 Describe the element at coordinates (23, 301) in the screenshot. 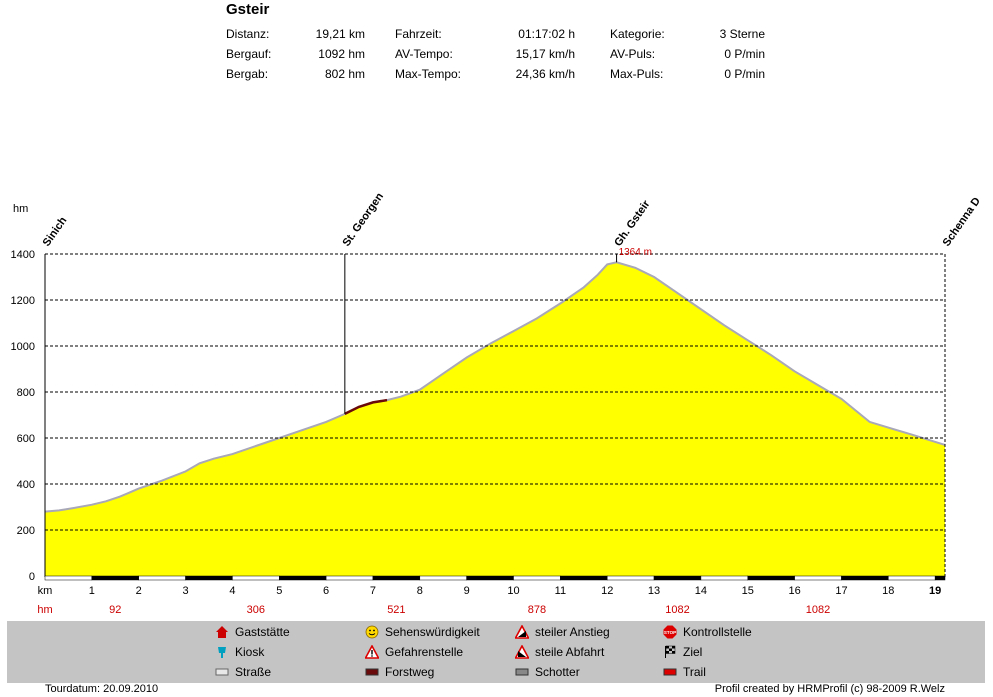

I see `y-tick-label: 1200` at that location.